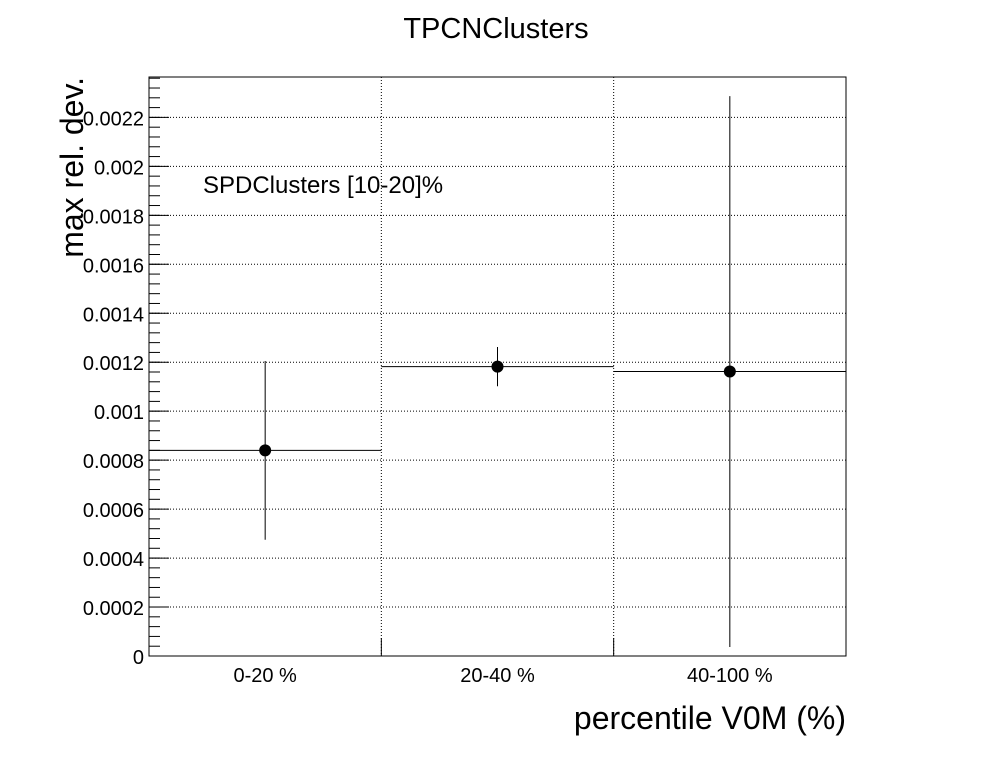 The height and width of the screenshot is (772, 996). Describe the element at coordinates (113, 609) in the screenshot. I see `y-tick-label: 0.0002` at that location.